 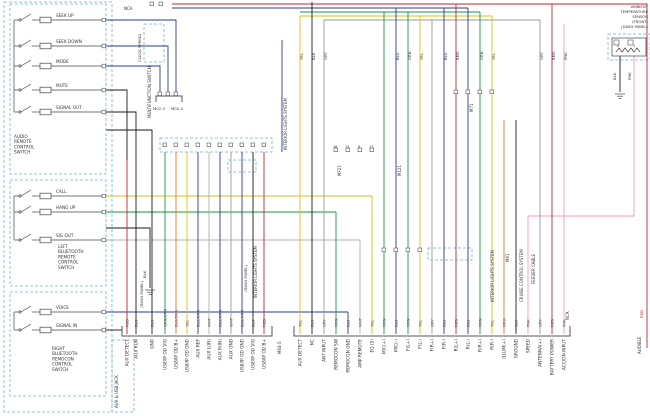 I want to click on diagram-label: AUX & USB JACK, so click(x=116, y=391).